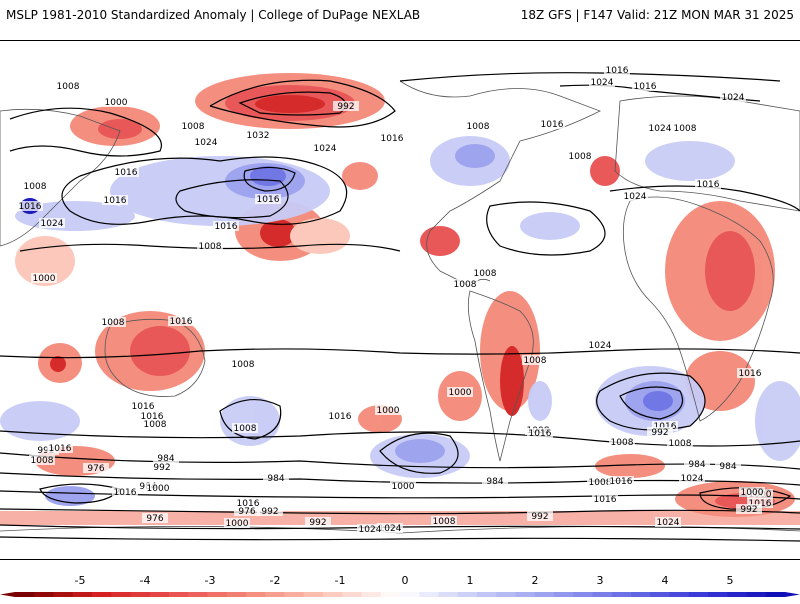 This screenshot has height=604, width=800. What do you see at coordinates (665, 580) in the screenshot?
I see `colorbar-tick-label: 4` at bounding box center [665, 580].